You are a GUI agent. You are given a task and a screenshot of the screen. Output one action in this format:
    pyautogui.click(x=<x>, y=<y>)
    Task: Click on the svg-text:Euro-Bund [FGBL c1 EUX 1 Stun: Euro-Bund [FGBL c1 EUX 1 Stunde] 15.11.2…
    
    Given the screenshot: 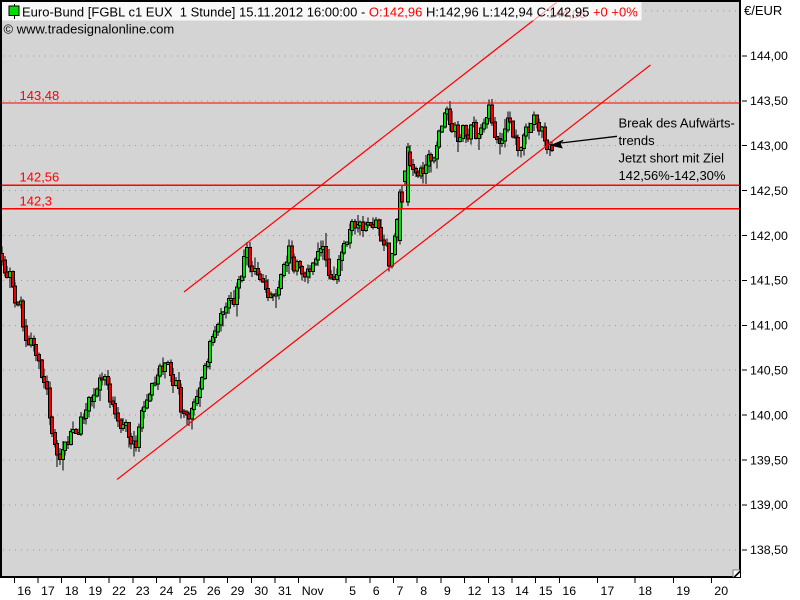 What is the action you would take?
    pyautogui.click(x=330, y=11)
    